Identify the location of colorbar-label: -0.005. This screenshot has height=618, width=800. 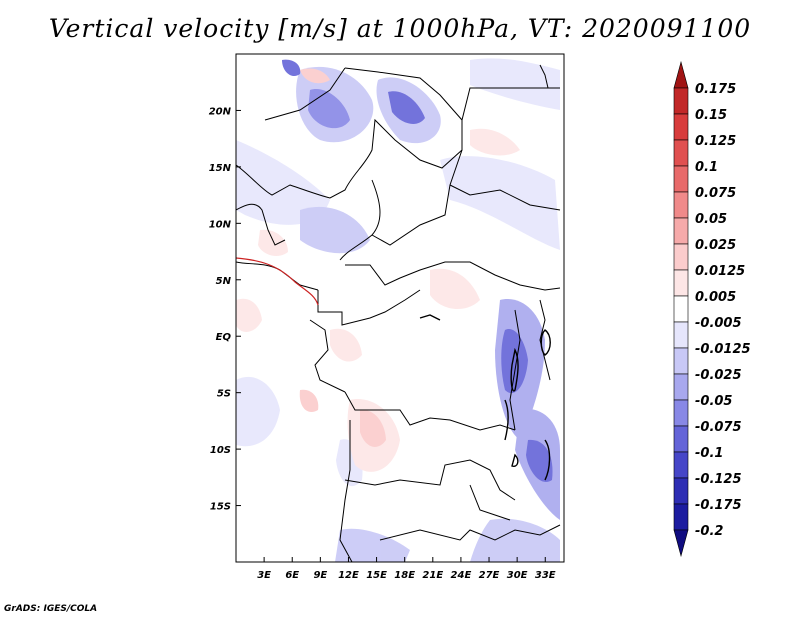
(718, 323).